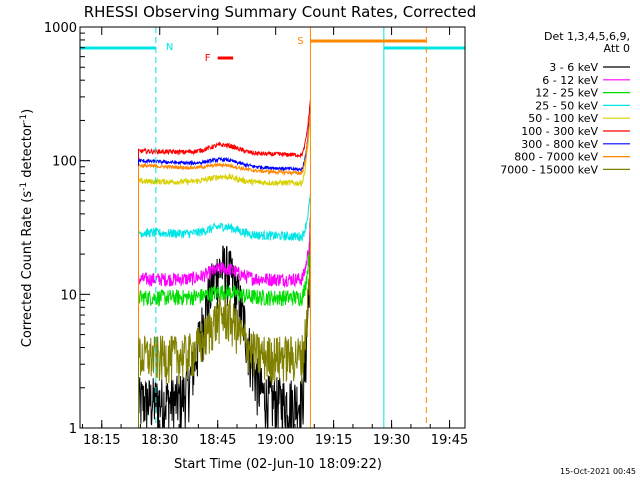 This screenshot has width=640, height=480. Describe the element at coordinates (208, 58) in the screenshot. I see `flare-label: F` at that location.